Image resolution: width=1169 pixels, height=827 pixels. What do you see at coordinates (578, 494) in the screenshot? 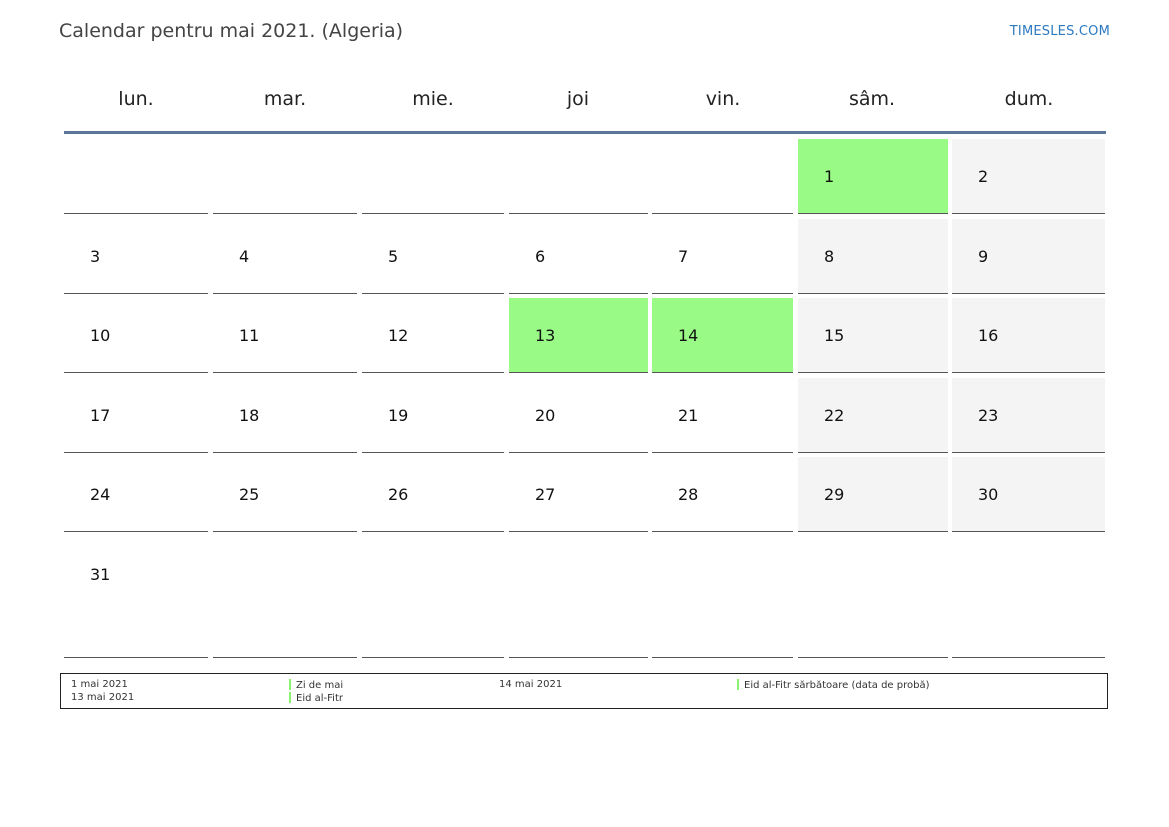
I see `day-cell: 27` at bounding box center [578, 494].